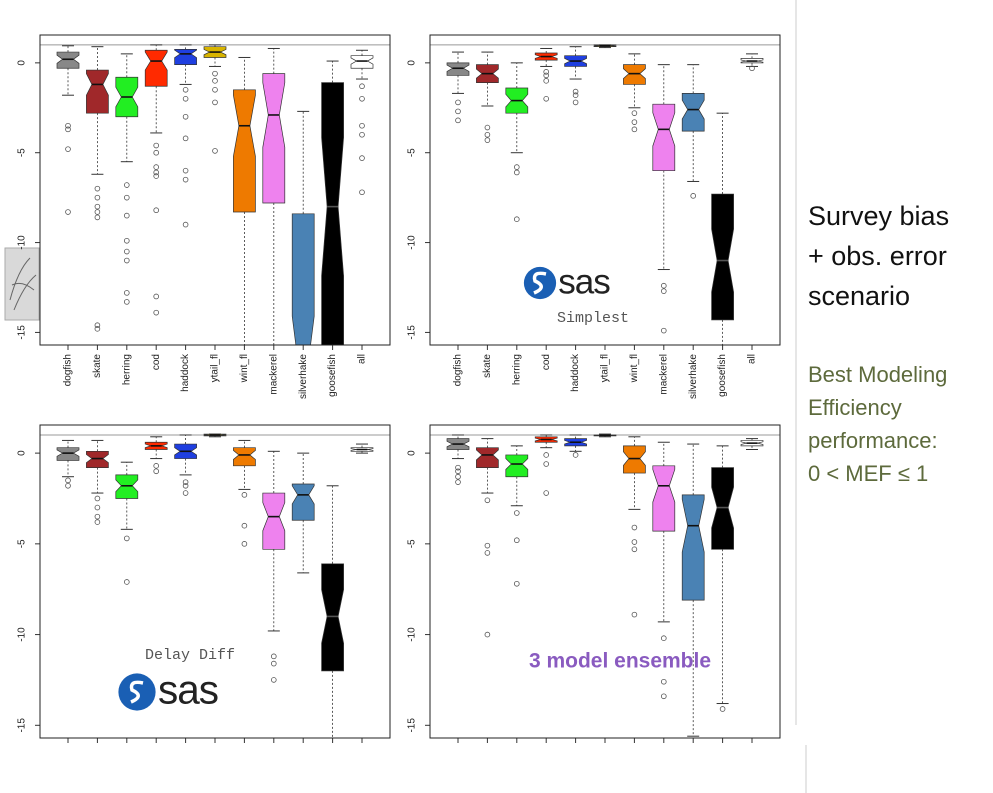 This screenshot has width=993, height=793. I want to click on side-text: scenario, so click(859, 296).